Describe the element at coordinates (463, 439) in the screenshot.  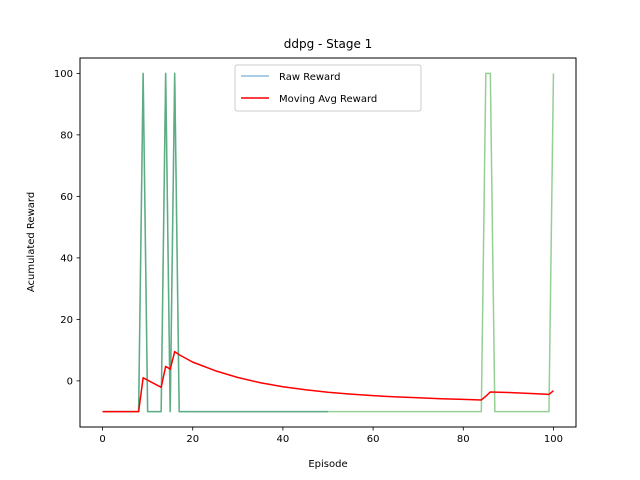
I see `x-tick-label: 80` at that location.